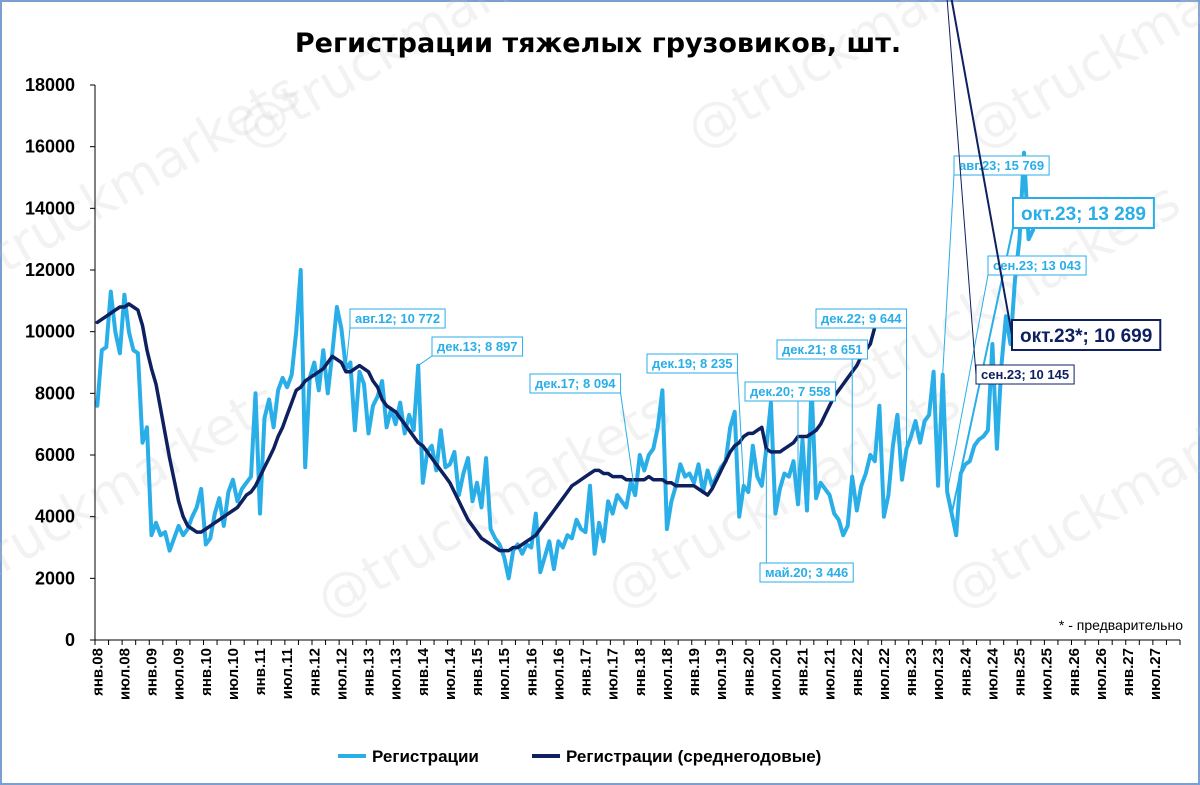 This screenshot has height=785, width=1200. I want to click on annotation-callout: дек.21; 8 651, so click(822, 408).